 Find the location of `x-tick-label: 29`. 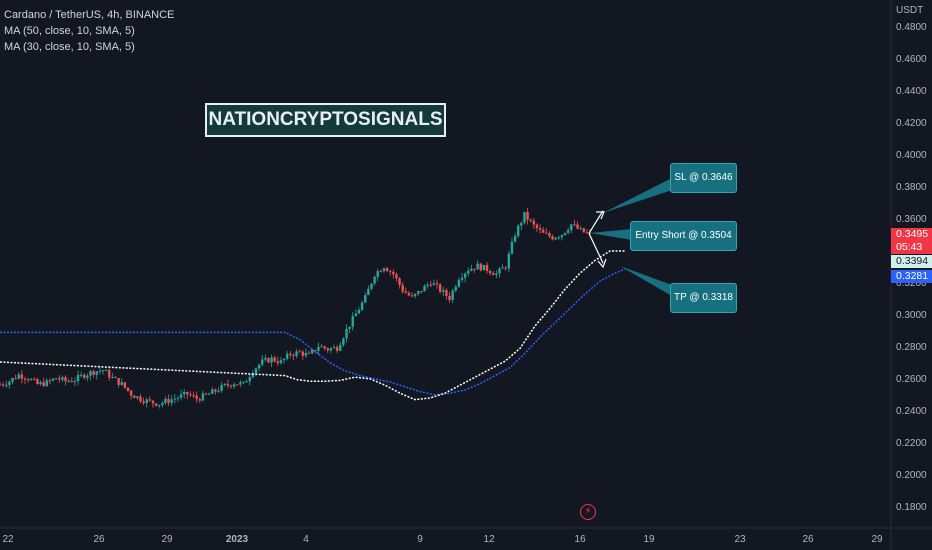

x-tick-label: 29 is located at coordinates (167, 539).